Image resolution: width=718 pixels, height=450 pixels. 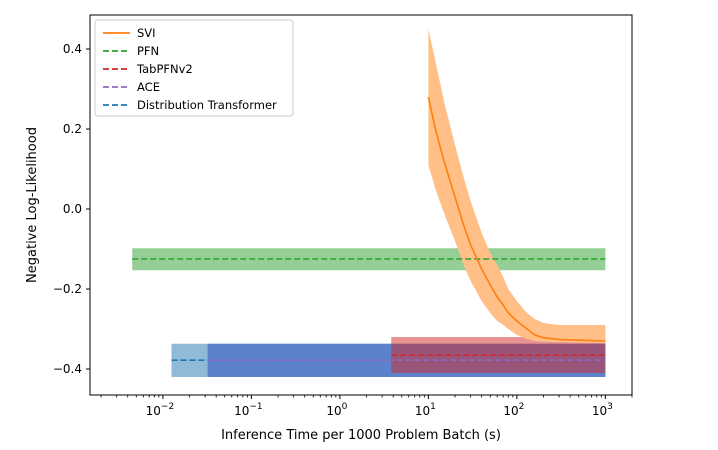 I want to click on svi-line, so click(x=516, y=219).